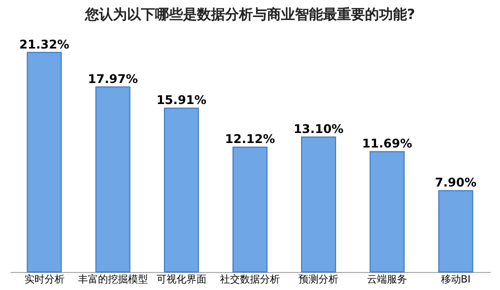 This screenshot has height=290, width=500. Describe the element at coordinates (455, 280) in the screenshot. I see `x-tick-label: 移动BI` at that location.